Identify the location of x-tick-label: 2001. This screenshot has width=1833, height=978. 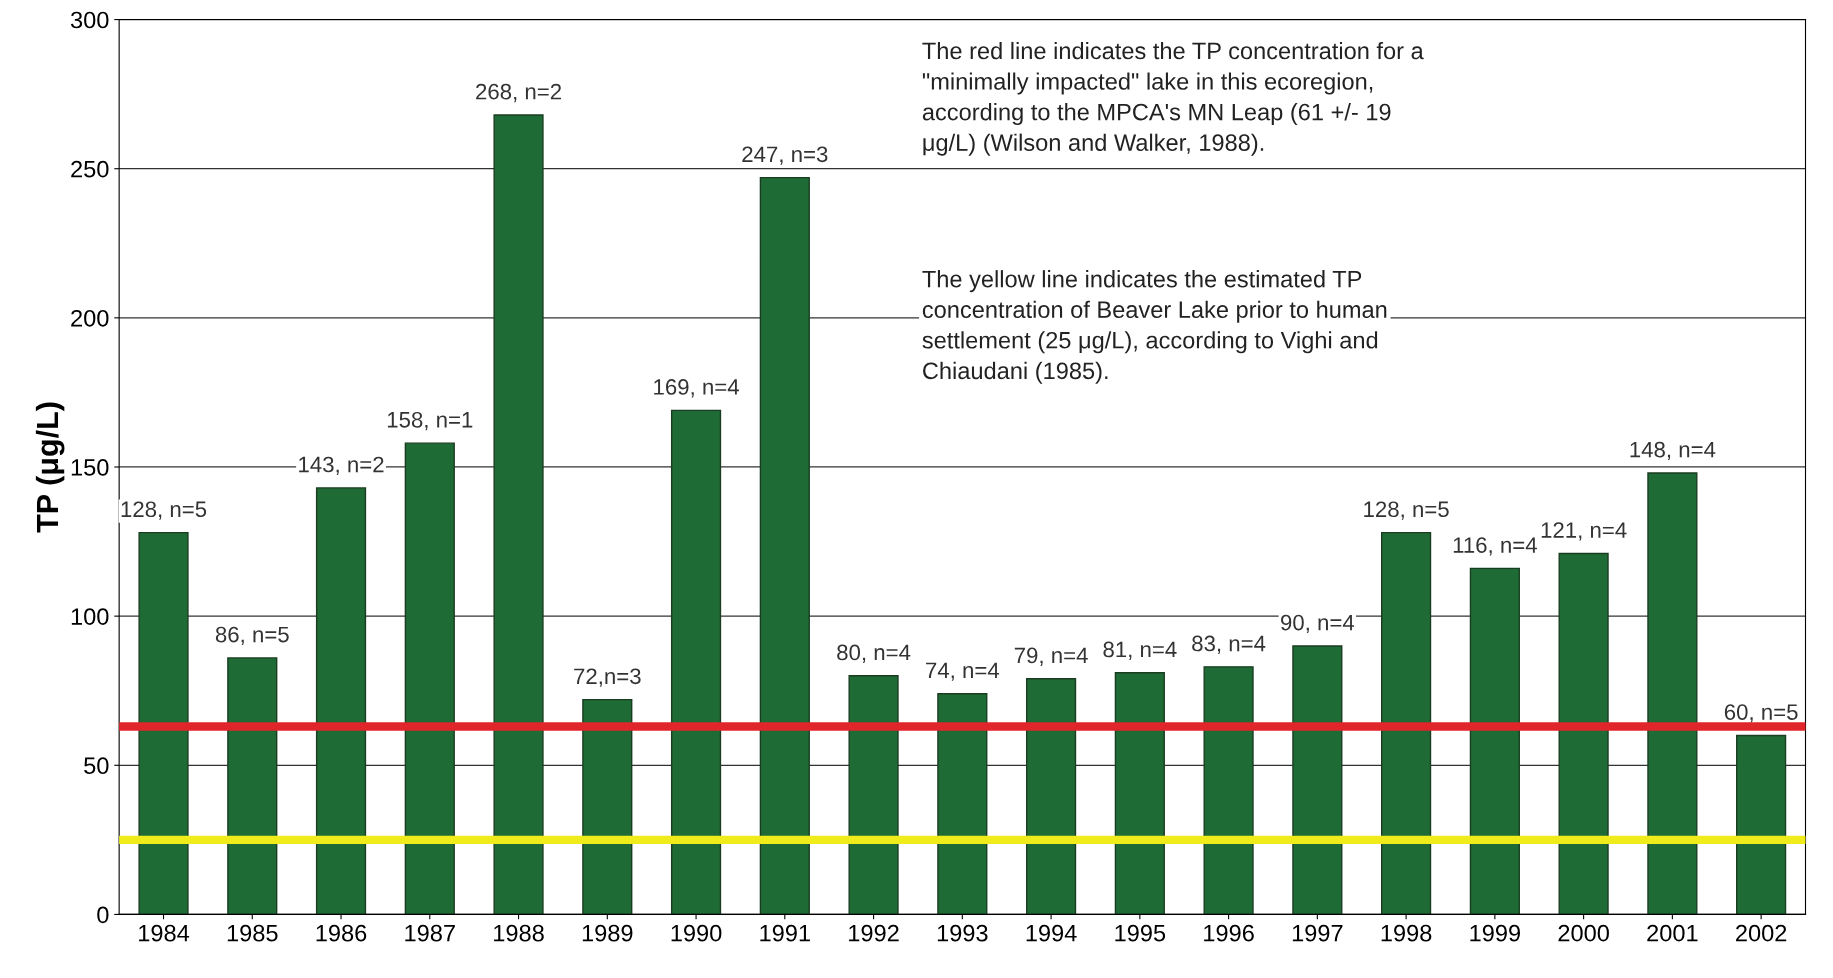
(1672, 933).